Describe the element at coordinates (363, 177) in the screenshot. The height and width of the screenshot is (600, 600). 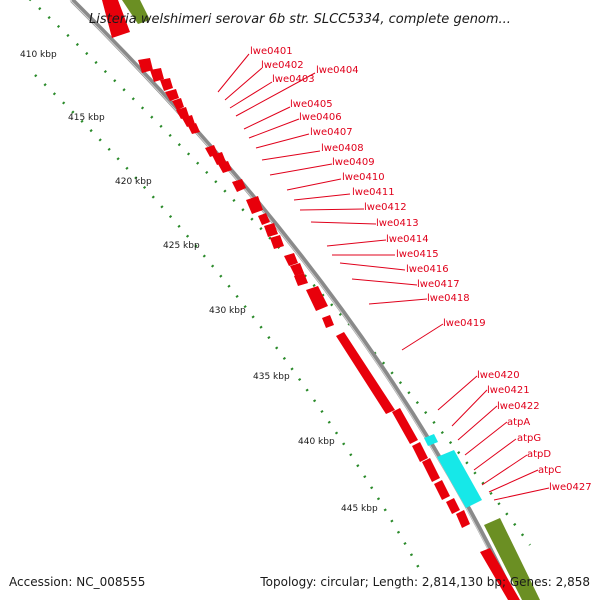
I see `gene-label-lwe0410: lwe0410` at that location.